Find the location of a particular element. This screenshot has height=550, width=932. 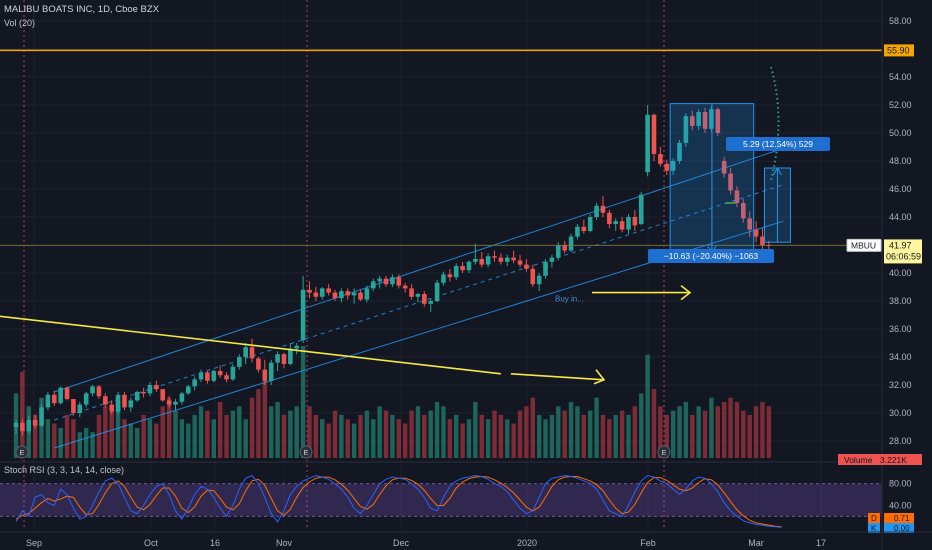

earnings-marker-label: E is located at coordinates (663, 452).